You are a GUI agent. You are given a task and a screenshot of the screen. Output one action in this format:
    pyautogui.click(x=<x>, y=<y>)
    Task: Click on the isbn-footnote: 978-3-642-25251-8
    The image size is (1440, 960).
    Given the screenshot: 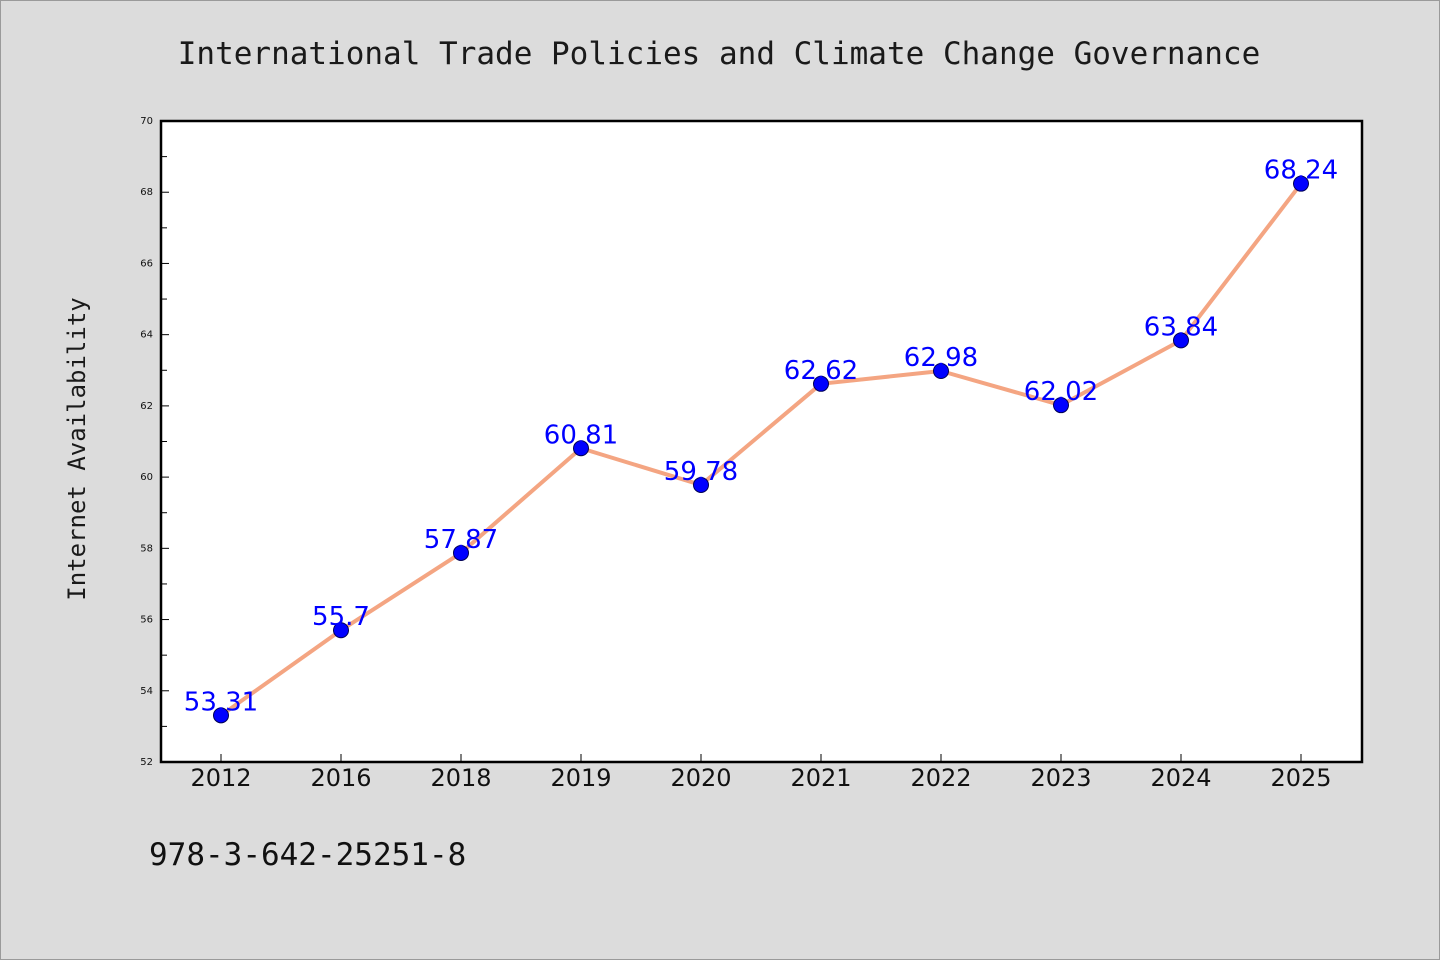 What is the action you would take?
    pyautogui.click(x=307, y=855)
    